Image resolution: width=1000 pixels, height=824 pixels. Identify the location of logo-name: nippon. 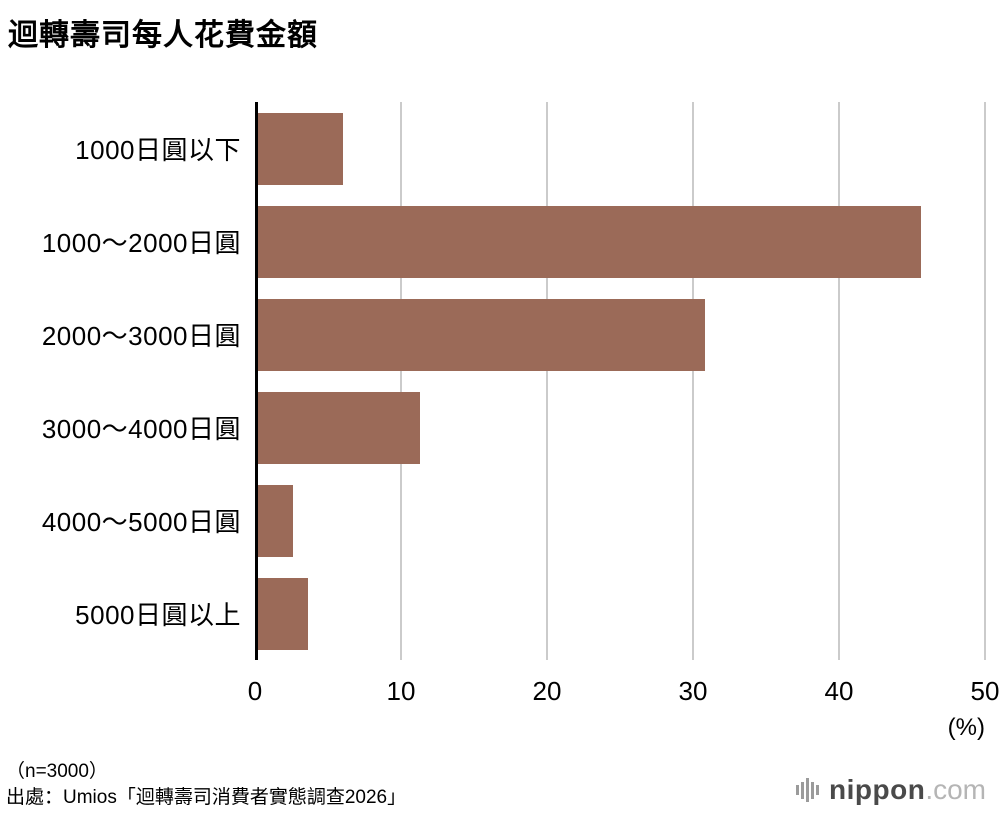
(877, 789).